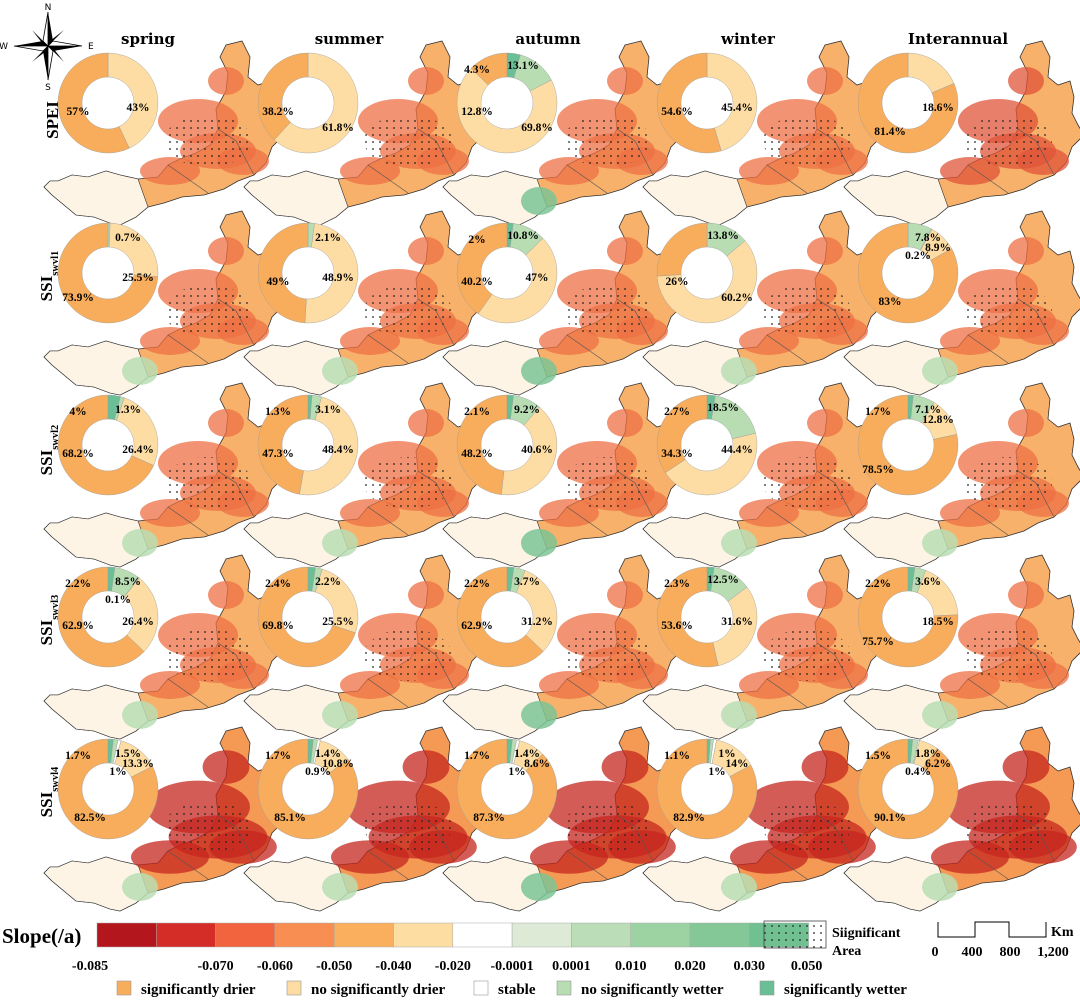 The width and height of the screenshot is (1080, 1002). Describe the element at coordinates (78, 454) in the screenshot. I see `donut-label-significantly-drier: 68.2%` at that location.